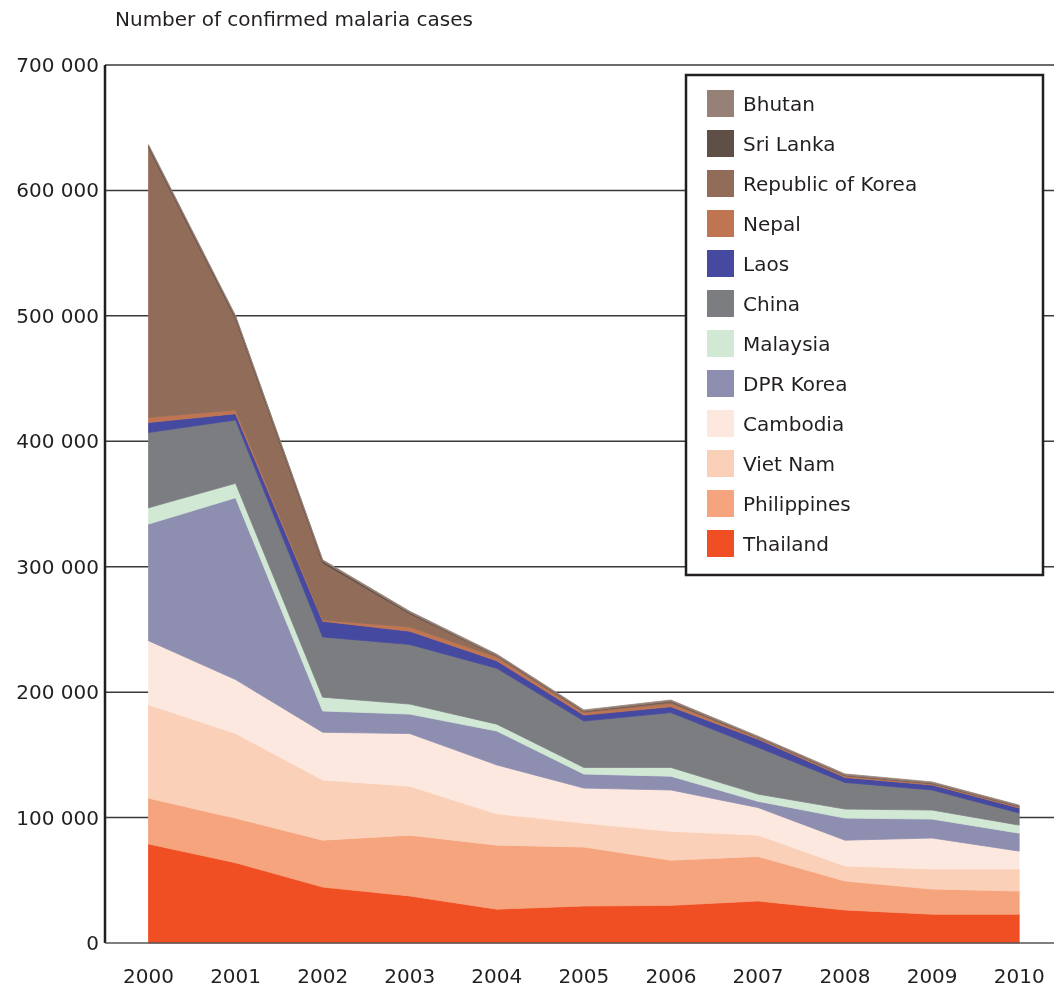 This screenshot has width=1062, height=994. I want to click on legend-label: Laos, so click(766, 264).